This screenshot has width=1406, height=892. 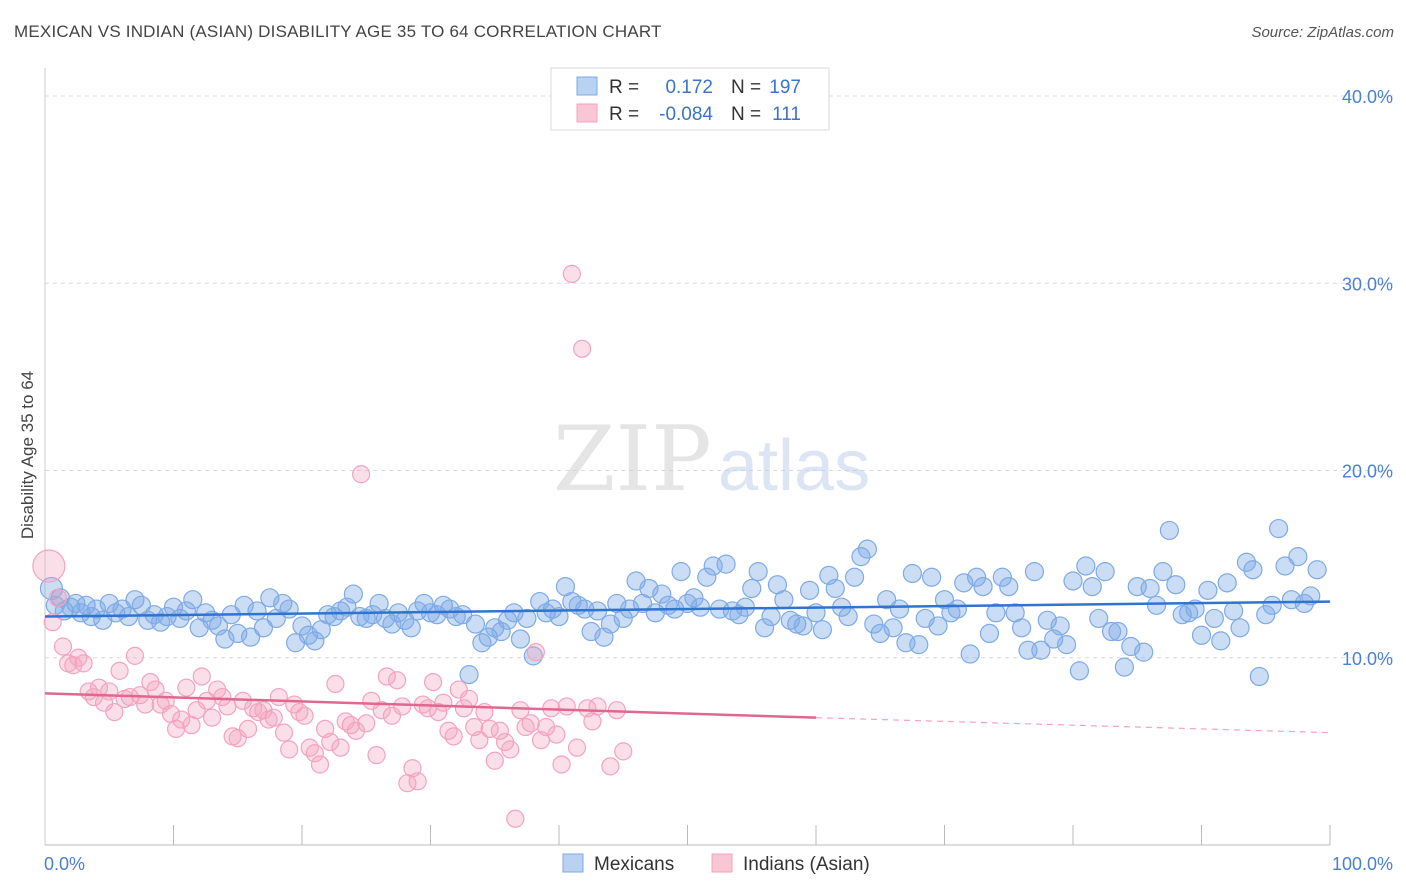 I want to click on legend-bottom: Mexicans Indians (Asian), so click(x=716, y=864).